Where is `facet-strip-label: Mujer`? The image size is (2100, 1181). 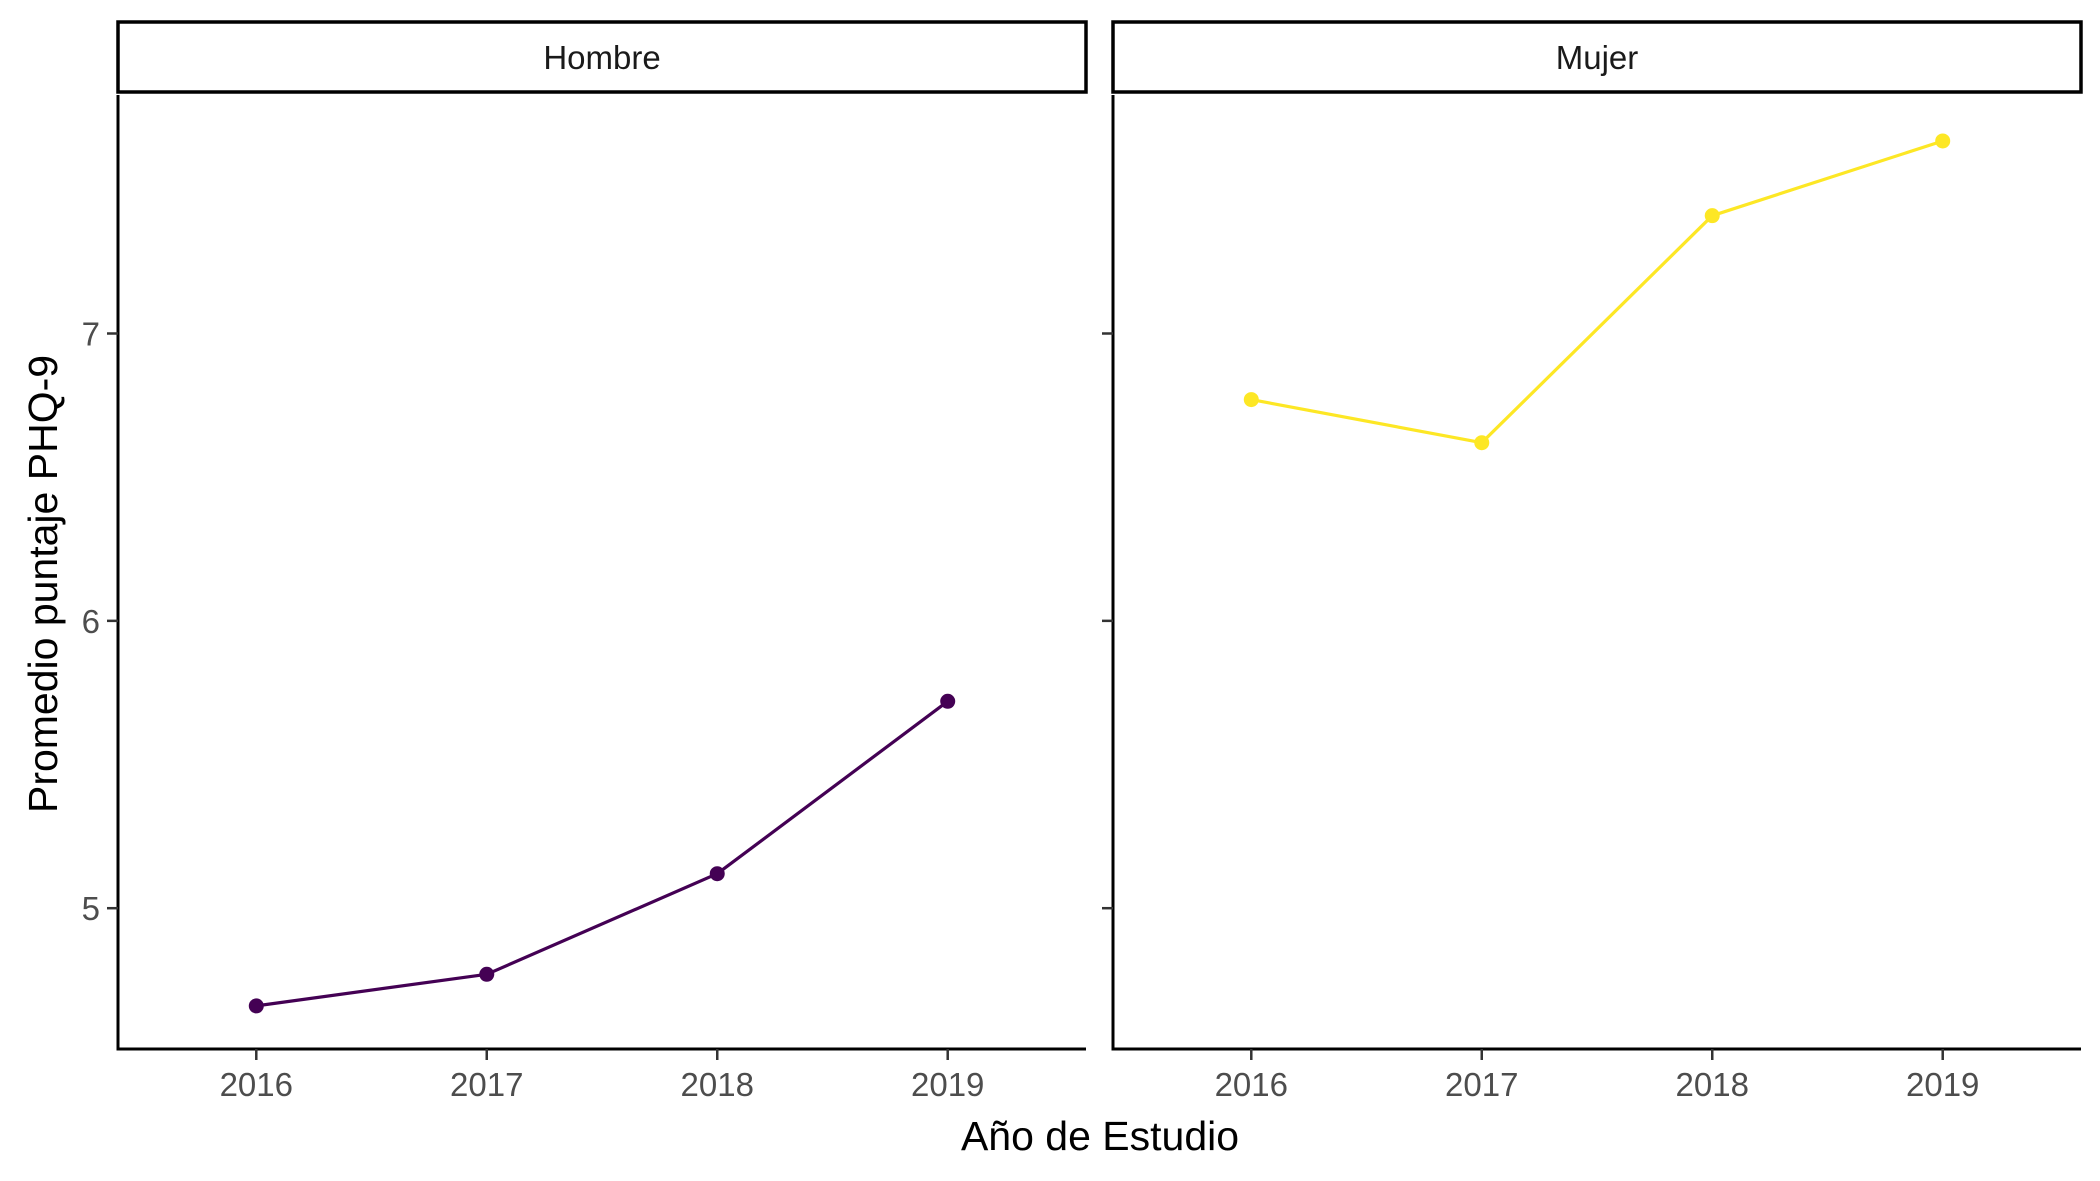 facet-strip-label: Mujer is located at coordinates (1597, 57).